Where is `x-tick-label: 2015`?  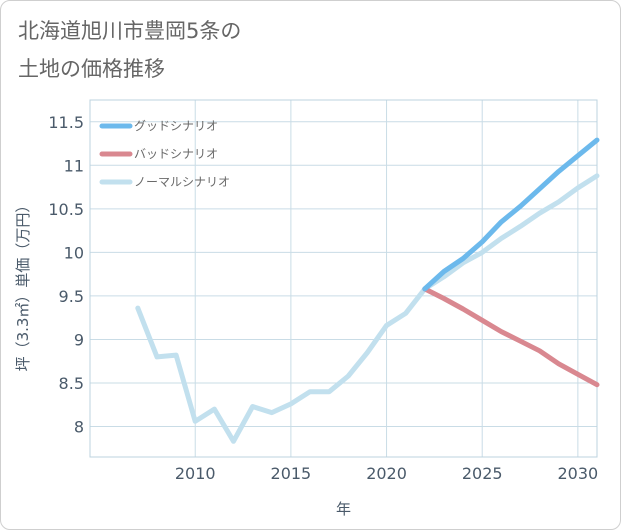 x-tick-label: 2015 is located at coordinates (291, 473).